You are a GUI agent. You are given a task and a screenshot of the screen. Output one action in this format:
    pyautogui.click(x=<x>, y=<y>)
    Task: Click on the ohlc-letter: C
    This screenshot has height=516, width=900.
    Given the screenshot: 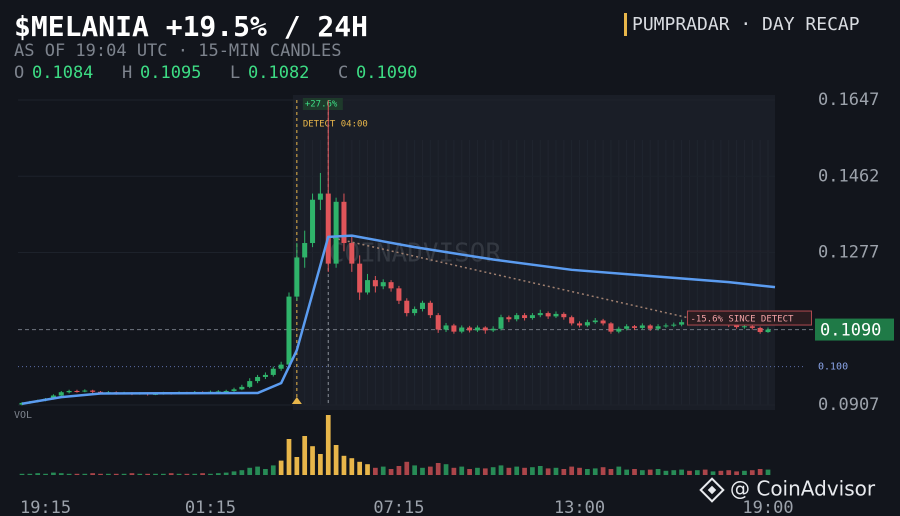 What is the action you would take?
    pyautogui.click(x=343, y=73)
    